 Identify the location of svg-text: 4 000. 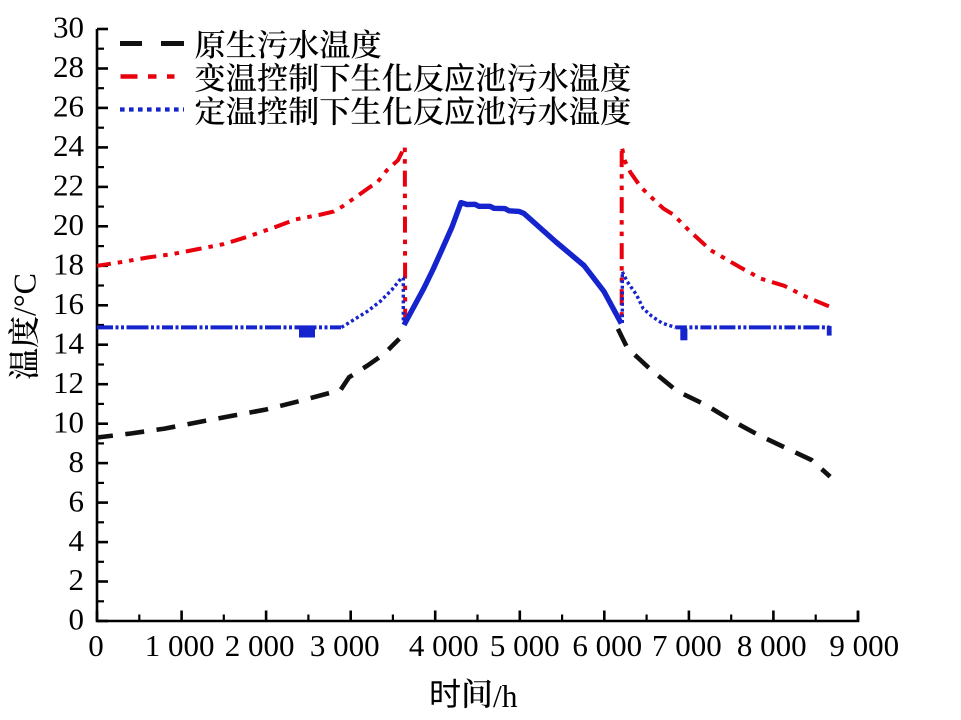
(444, 645).